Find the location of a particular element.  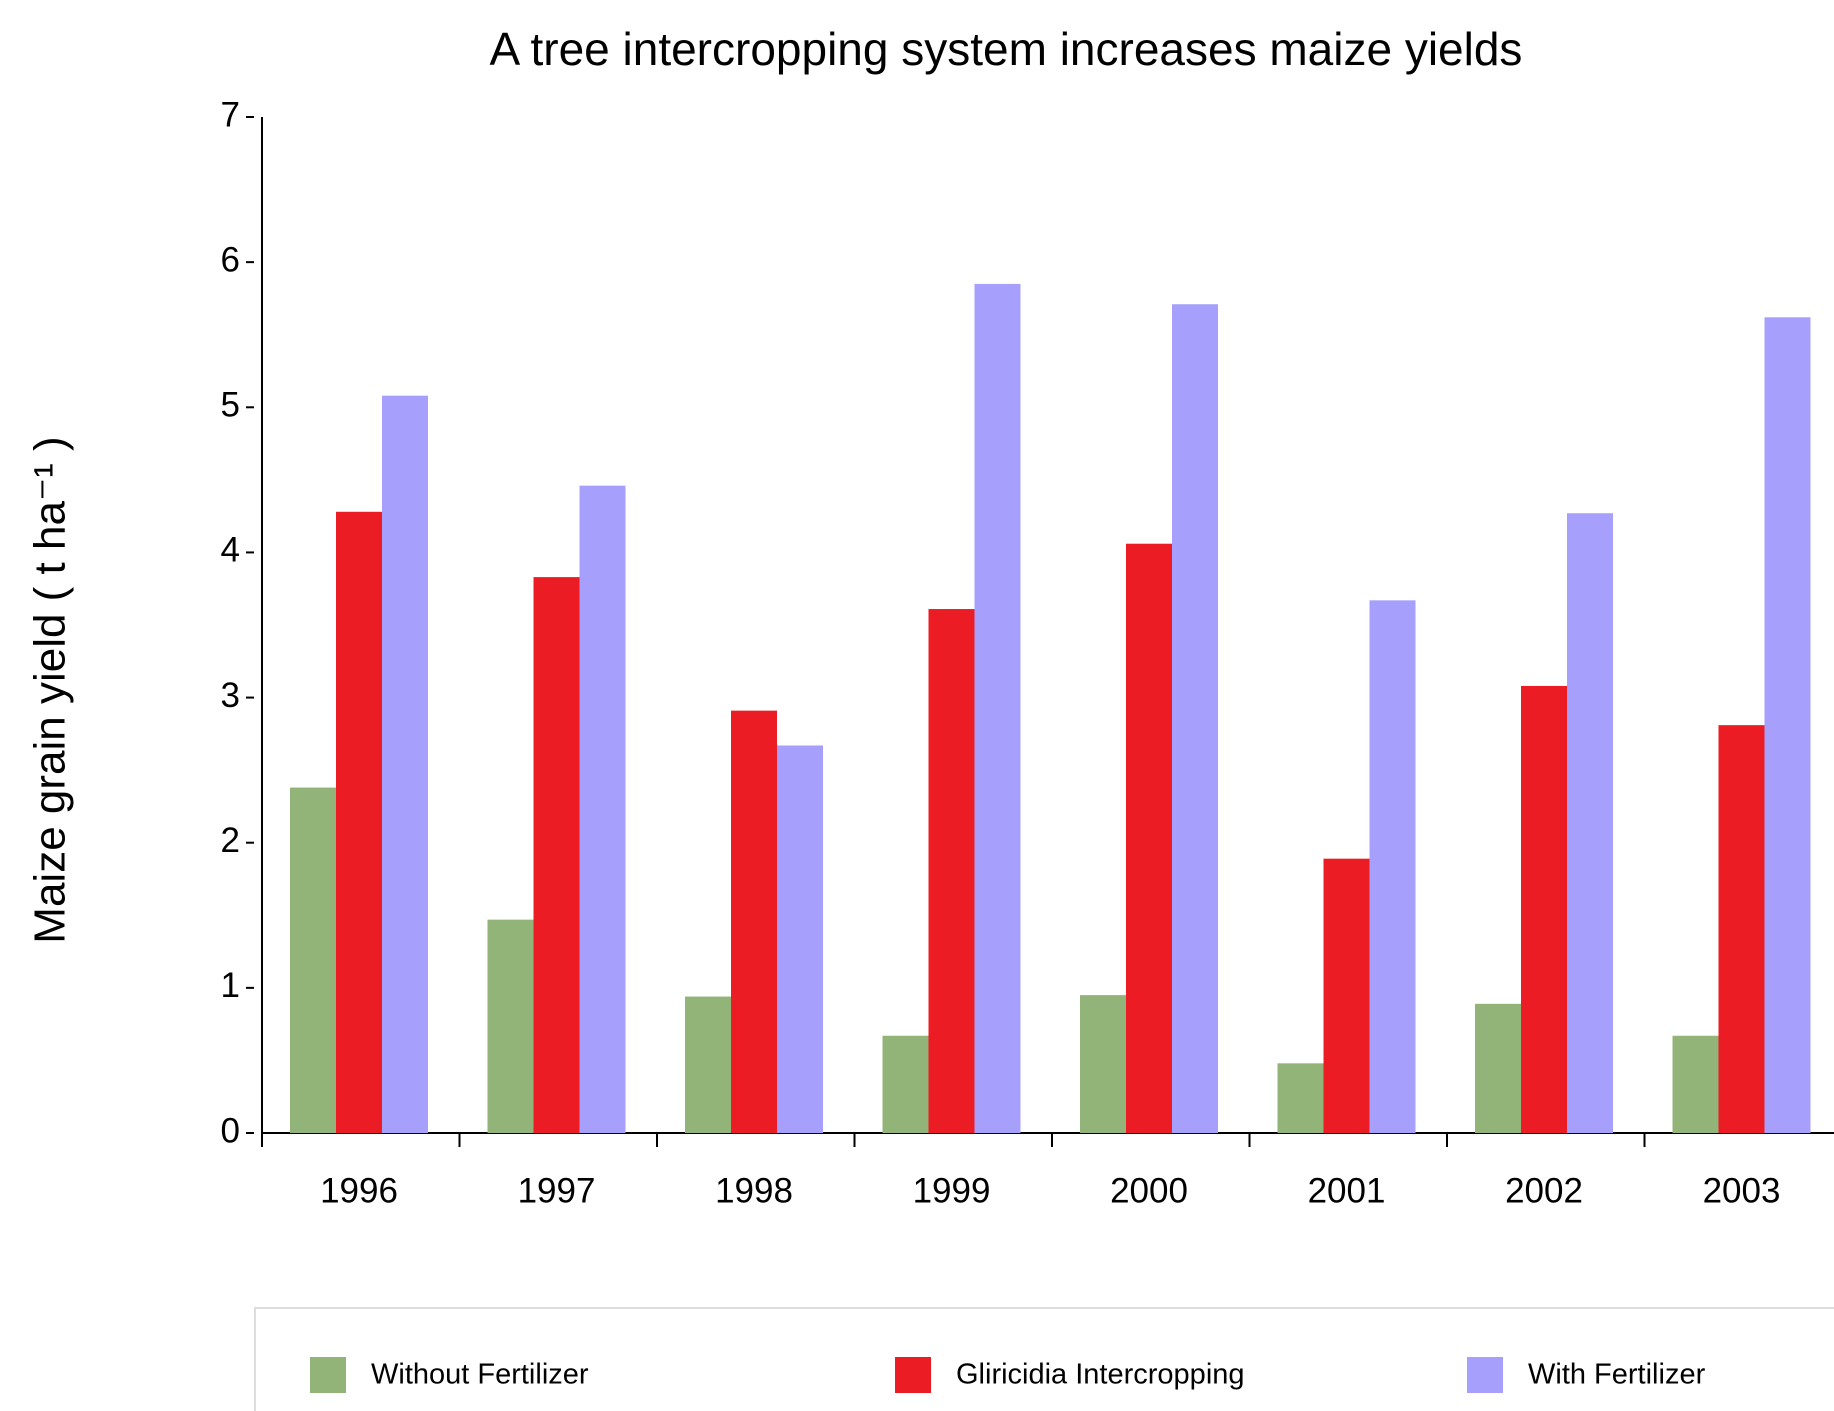

legend-label: Gliricidia Intercropping is located at coordinates (1100, 1375).